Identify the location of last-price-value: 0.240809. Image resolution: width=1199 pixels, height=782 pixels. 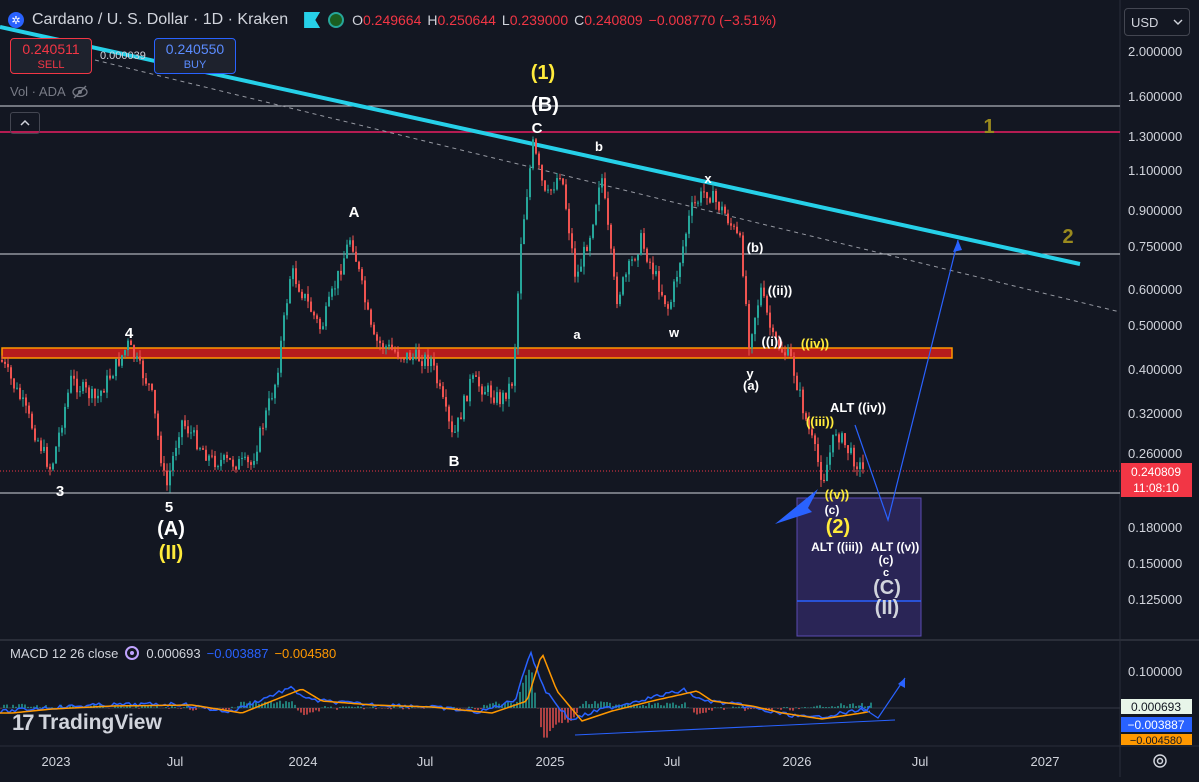
(1156, 472).